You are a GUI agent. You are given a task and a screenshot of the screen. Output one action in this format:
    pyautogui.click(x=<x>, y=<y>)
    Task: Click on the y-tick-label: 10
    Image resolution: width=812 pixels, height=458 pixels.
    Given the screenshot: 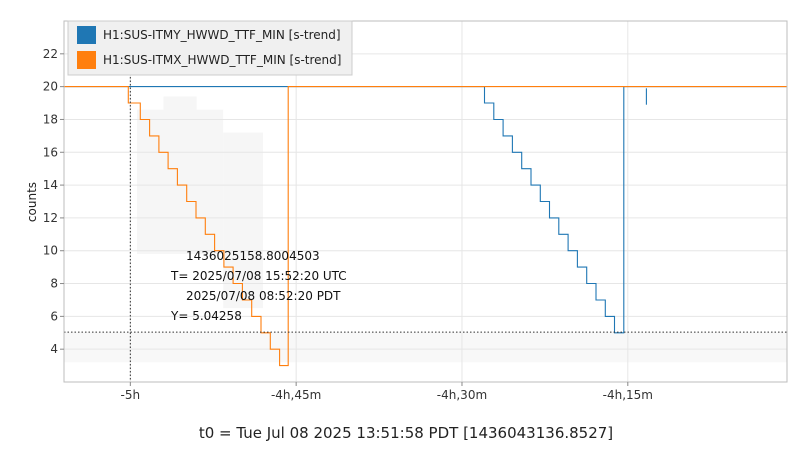 What is the action you would take?
    pyautogui.click(x=50, y=251)
    